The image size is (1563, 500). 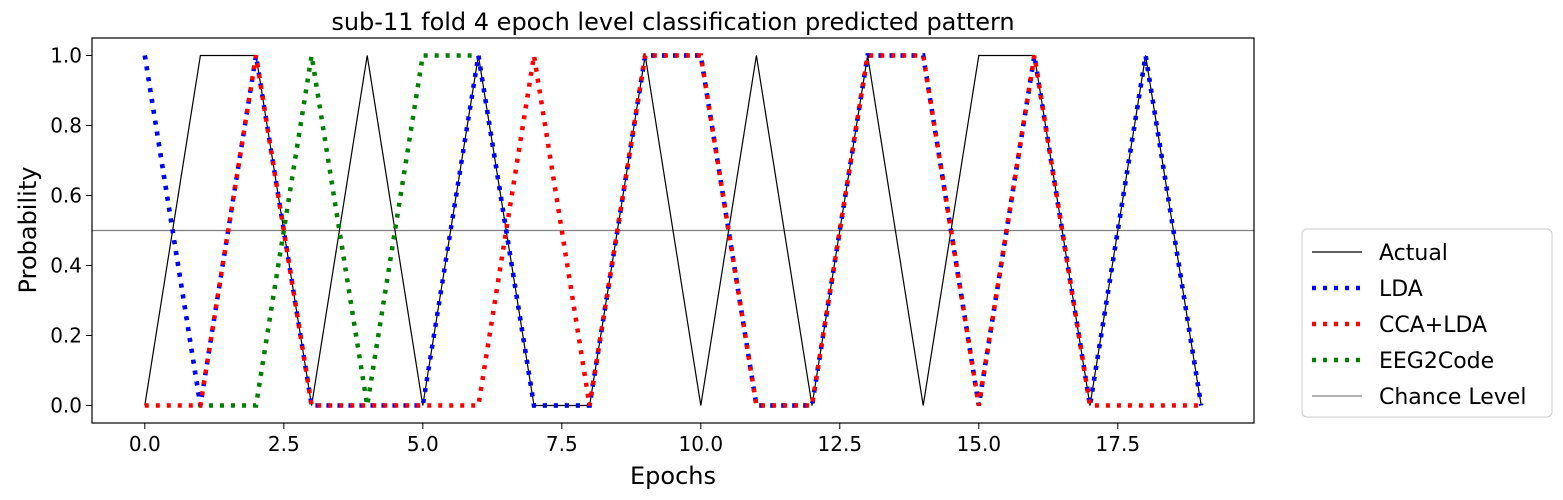 I want to click on x-axis-label: Epochs, so click(x=673, y=476).